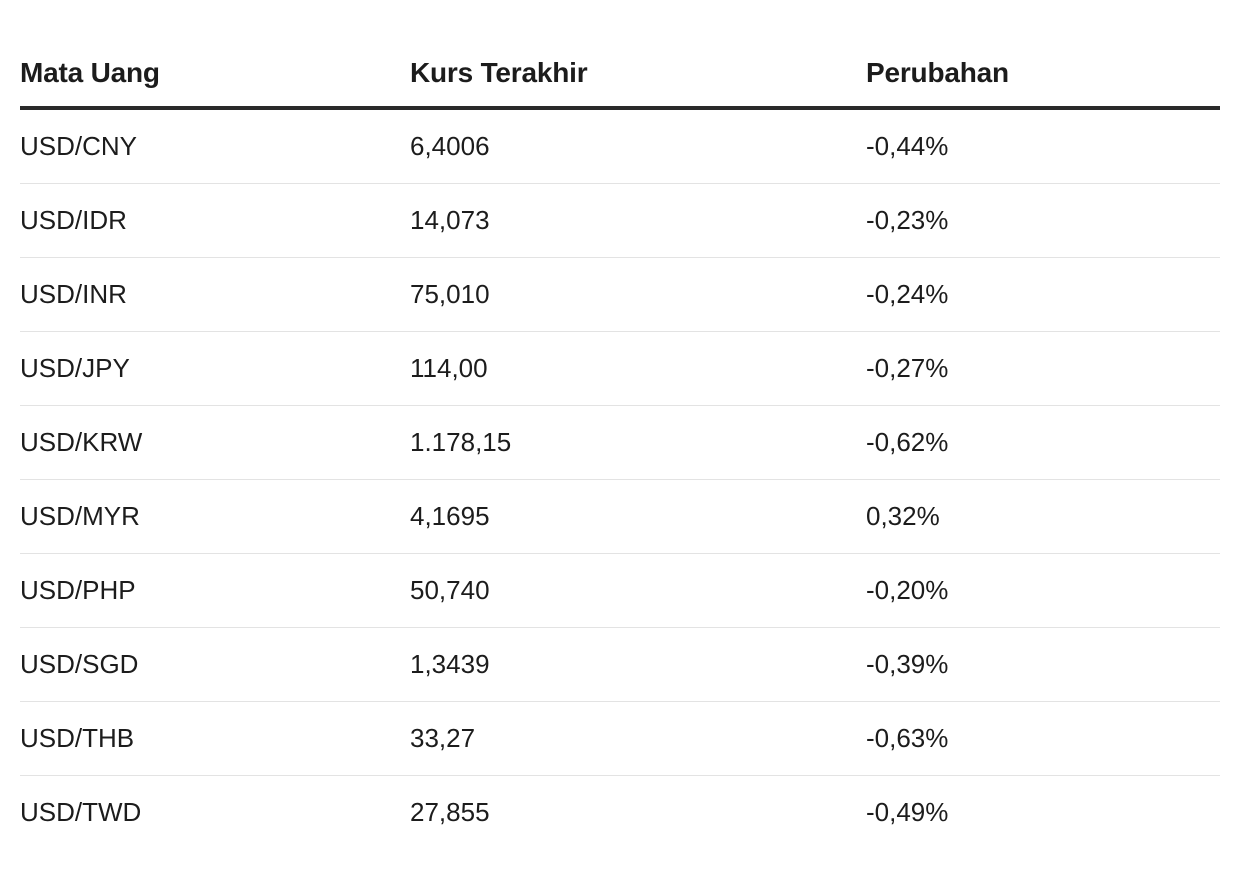  I want to click on table-row: USD/KRW 1.178,15 -0,62%, so click(620, 442).